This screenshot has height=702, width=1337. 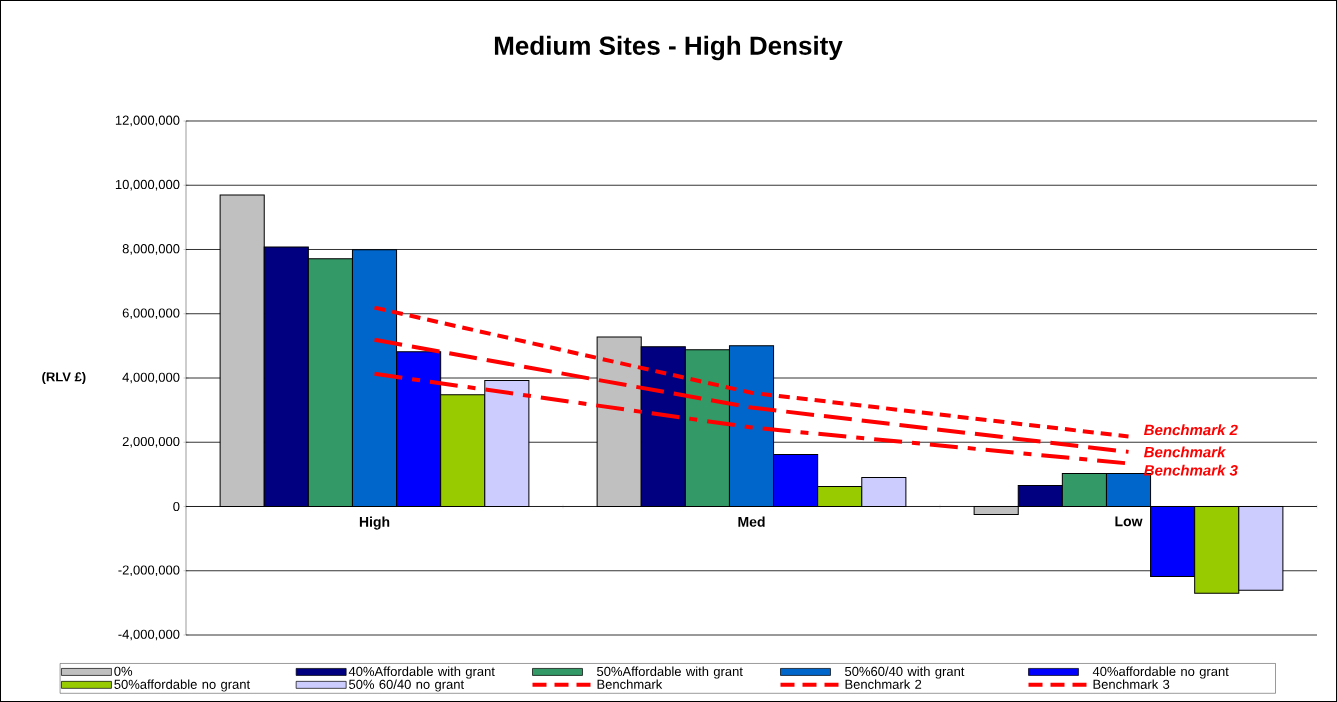 What do you see at coordinates (751, 521) in the screenshot?
I see `x-tick-label: Med` at bounding box center [751, 521].